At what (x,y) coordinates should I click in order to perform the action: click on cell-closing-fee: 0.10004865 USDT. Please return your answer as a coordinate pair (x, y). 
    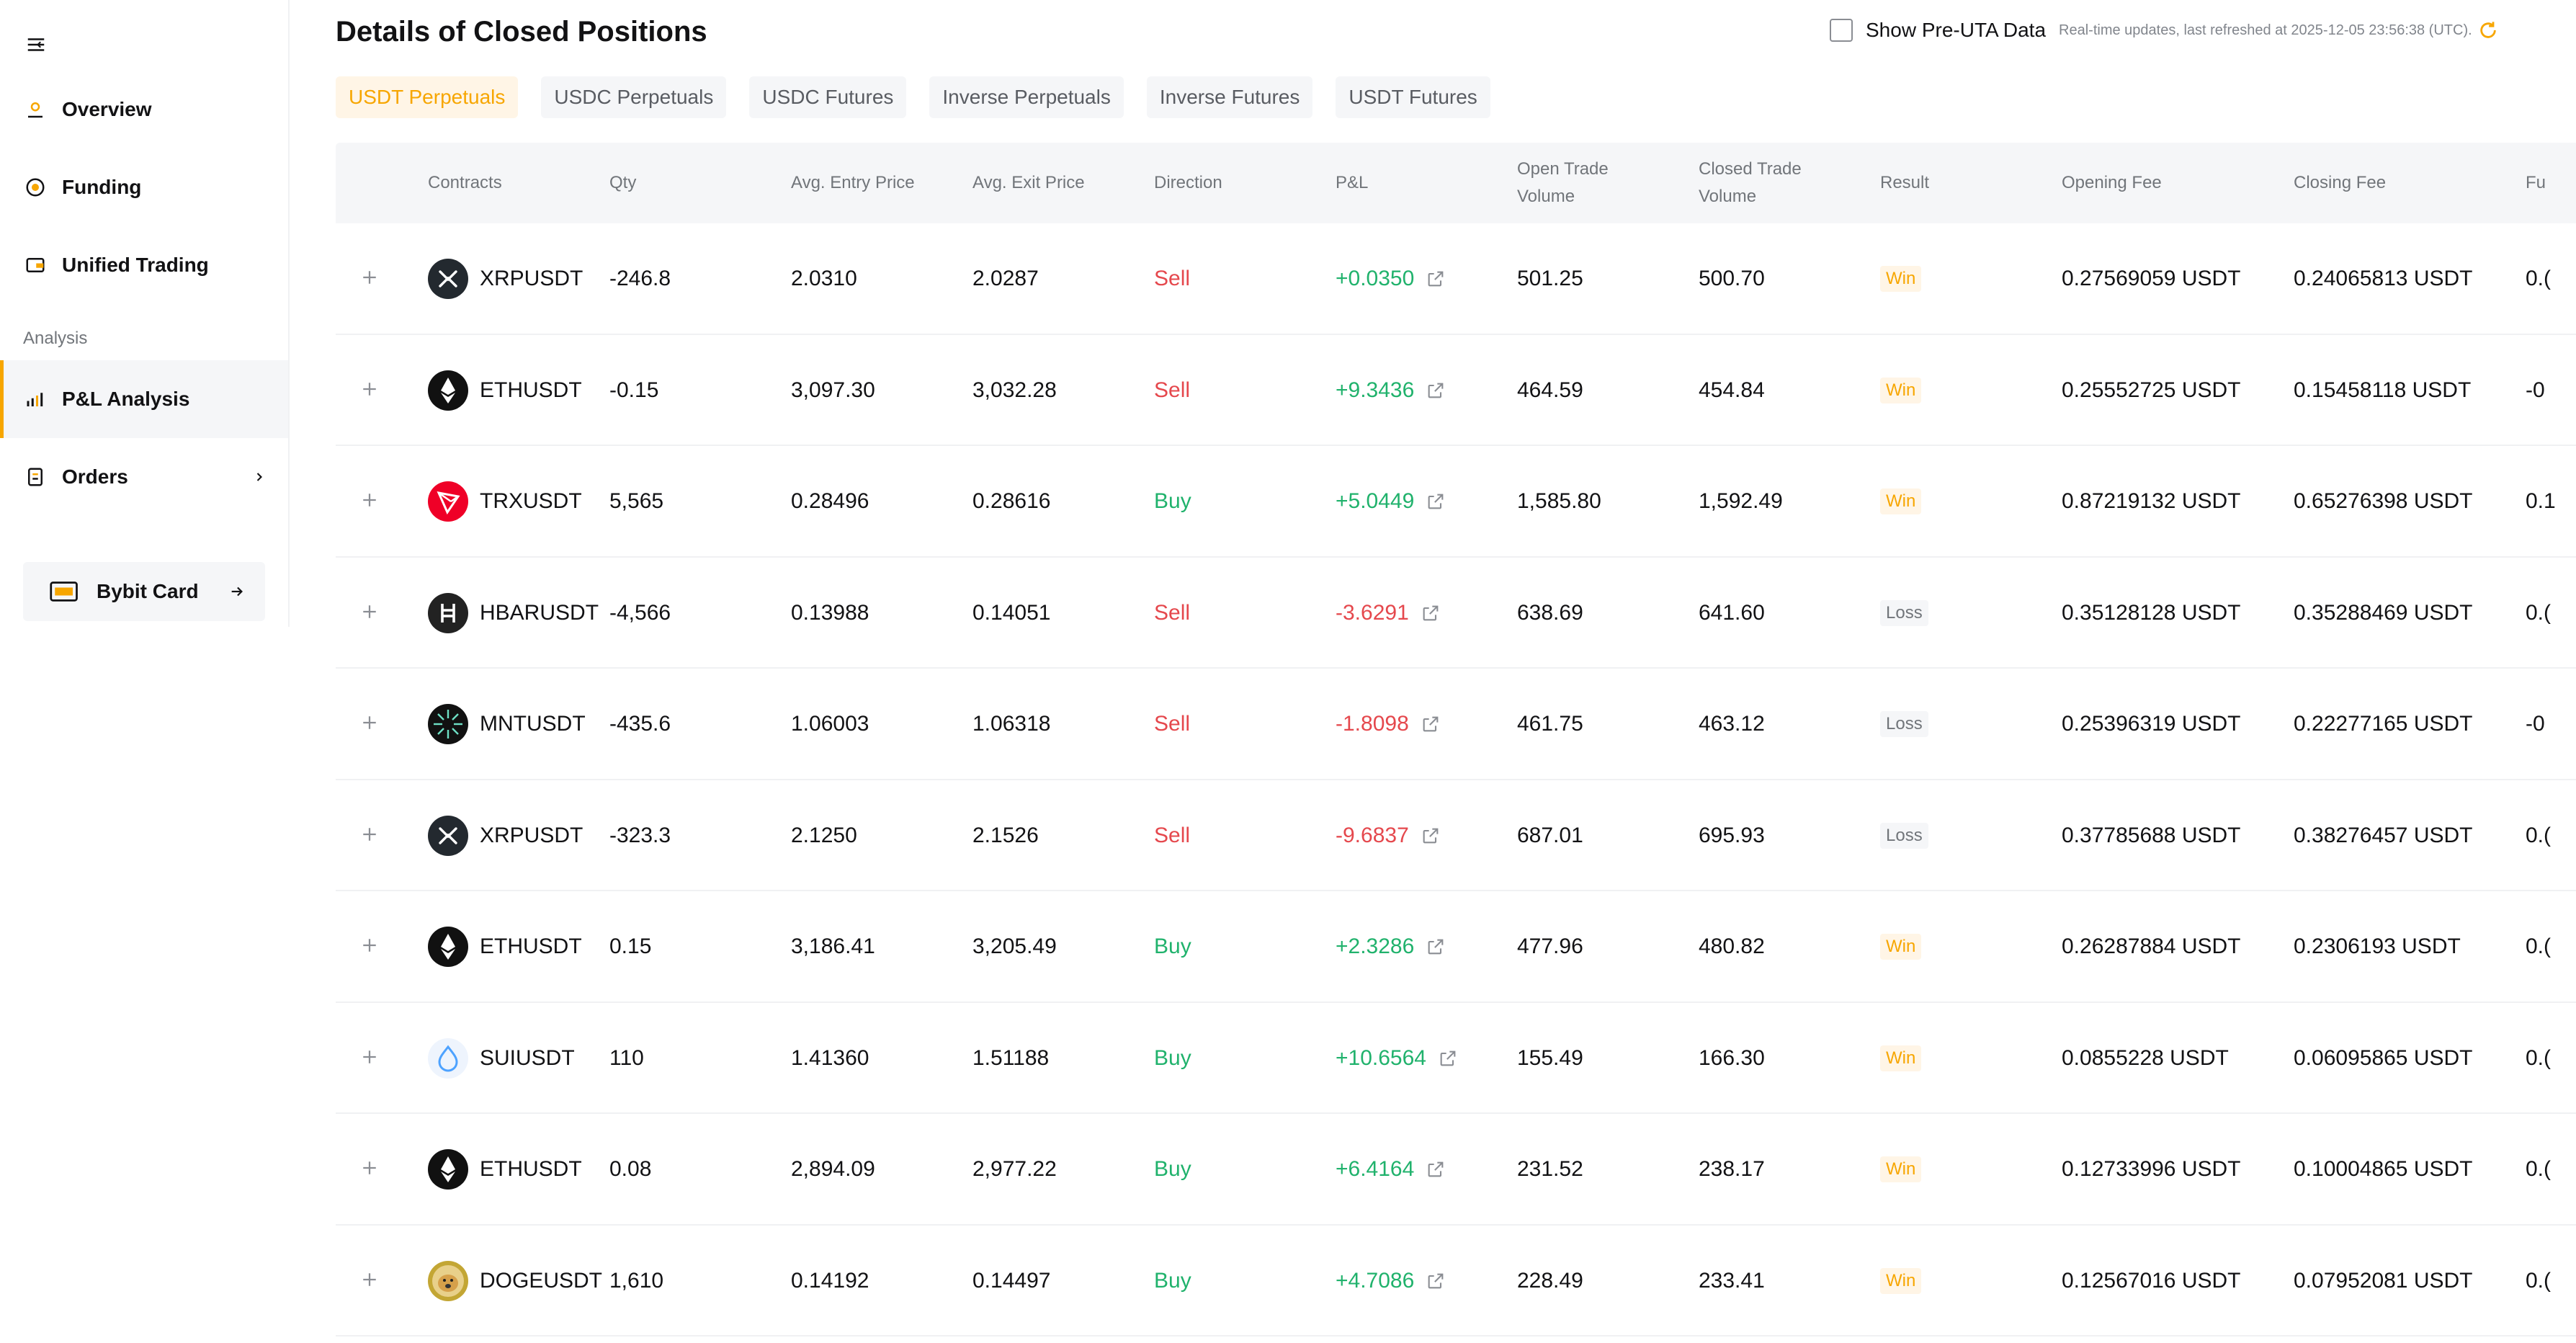
    Looking at the image, I should click on (2383, 1169).